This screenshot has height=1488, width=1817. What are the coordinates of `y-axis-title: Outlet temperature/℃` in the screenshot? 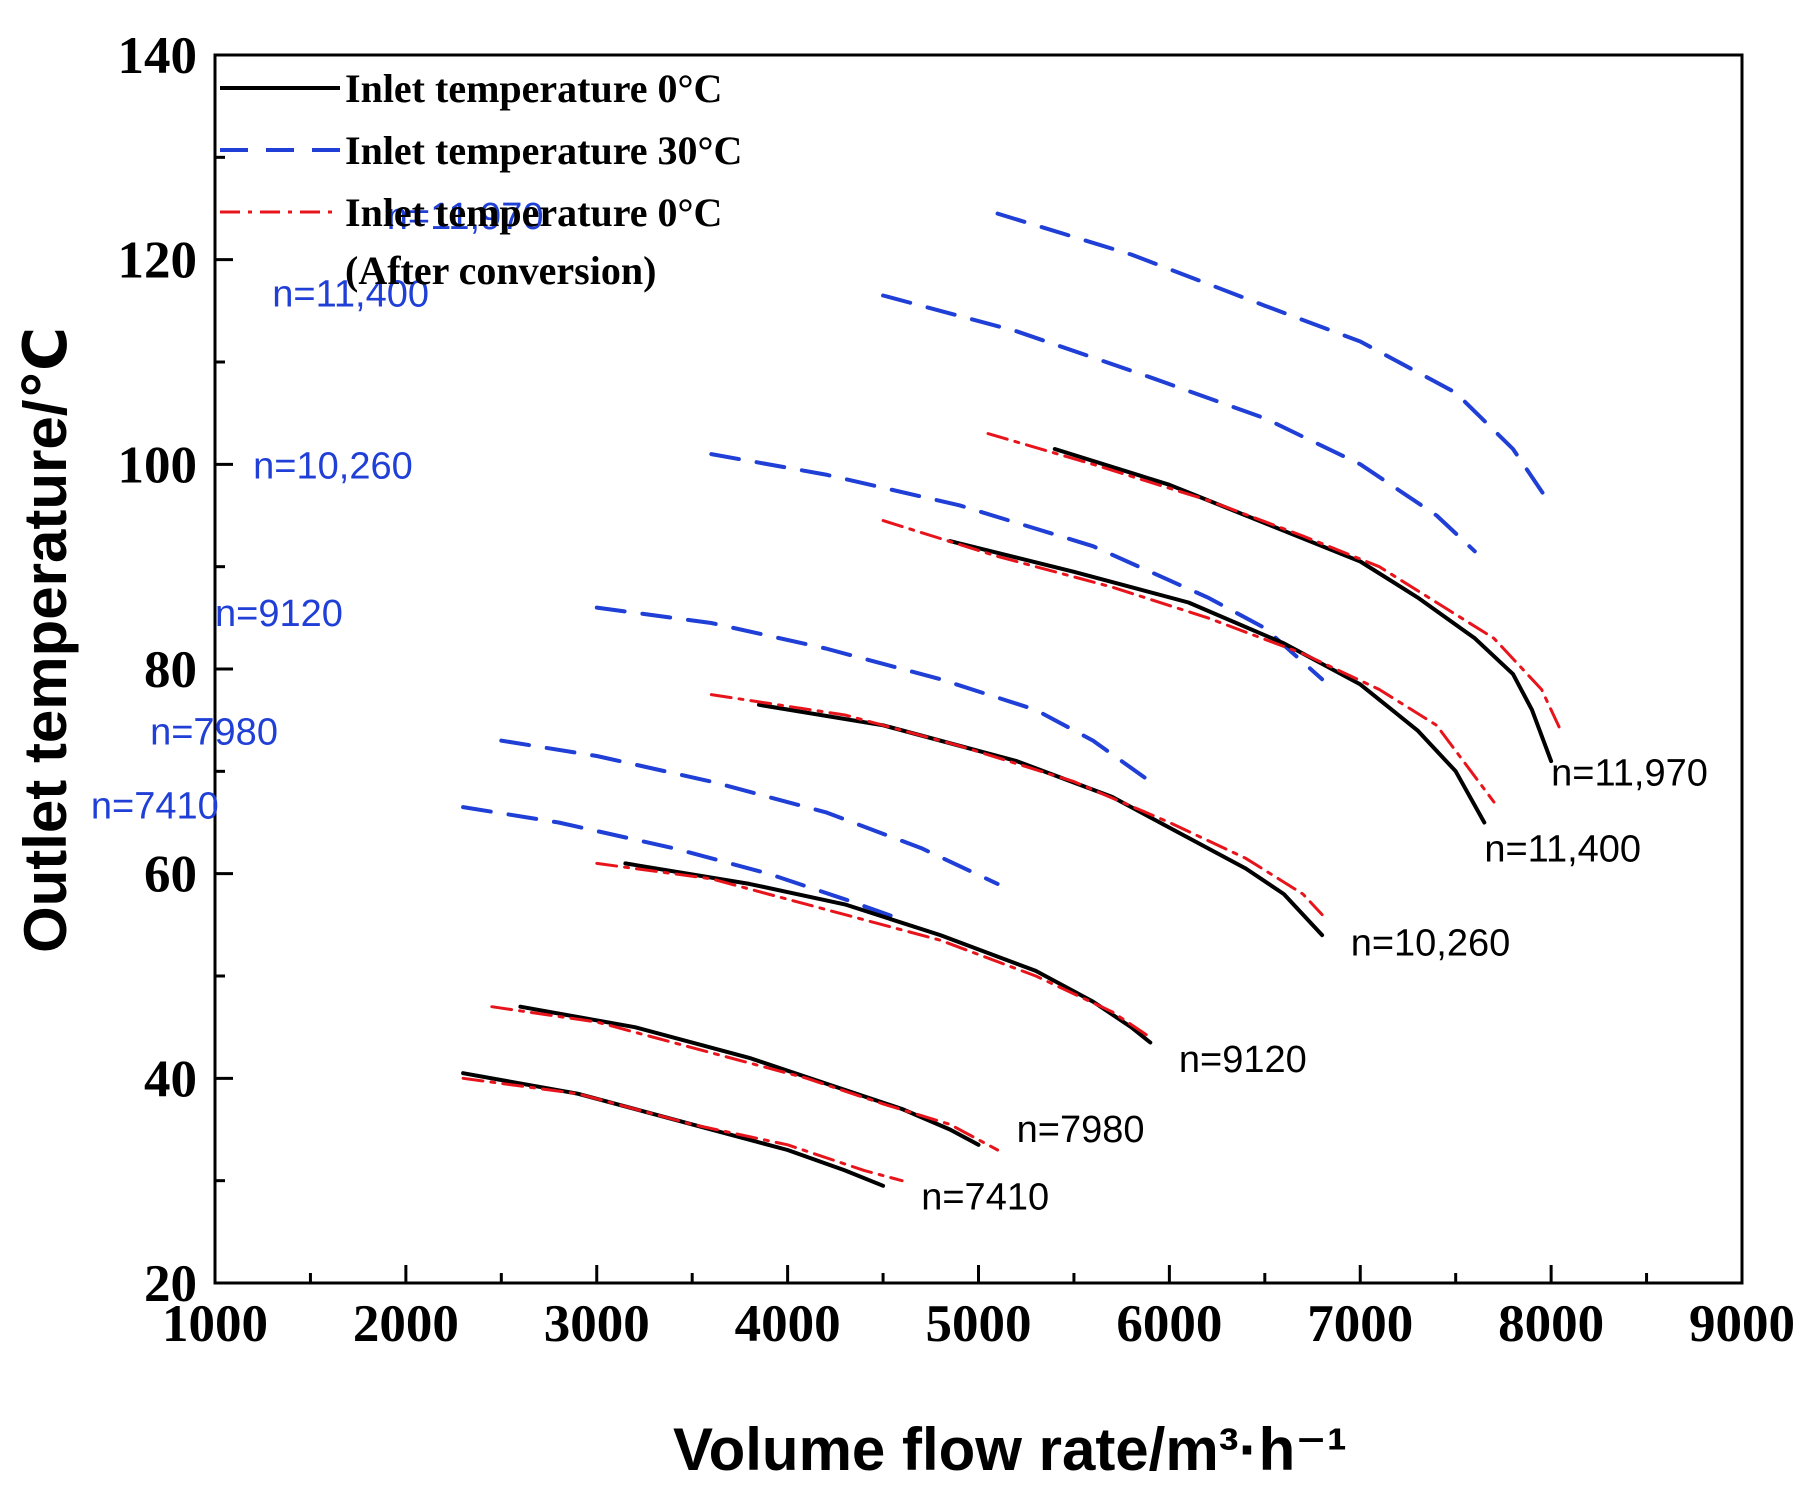 It's located at (45, 640).